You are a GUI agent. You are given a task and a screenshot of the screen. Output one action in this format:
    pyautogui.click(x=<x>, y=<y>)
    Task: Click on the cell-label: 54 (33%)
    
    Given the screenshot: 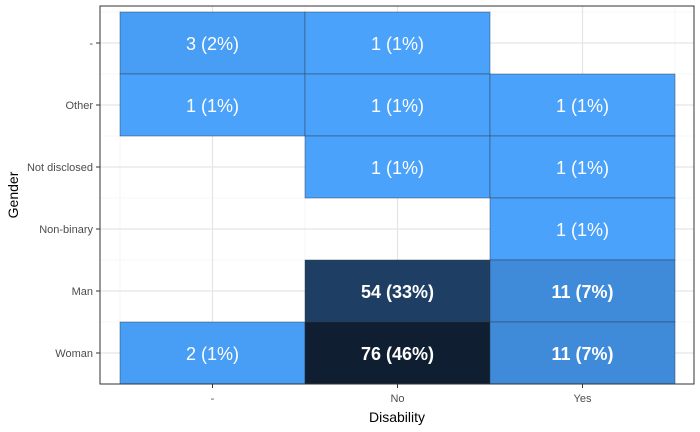 What is the action you would take?
    pyautogui.click(x=397, y=292)
    